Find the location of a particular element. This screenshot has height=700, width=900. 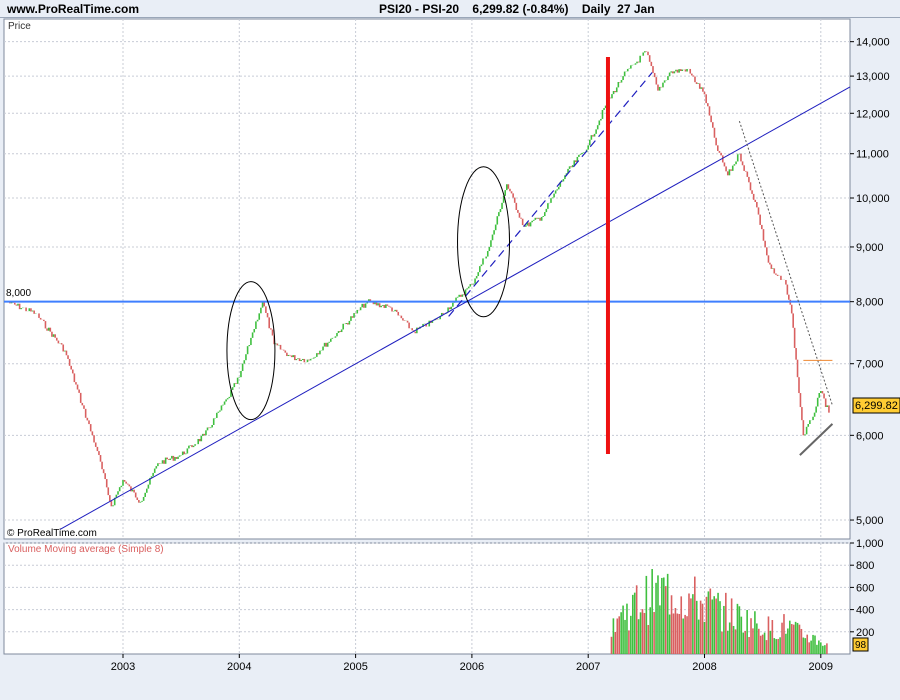

year-tick-label: 2009 is located at coordinates (821, 667).